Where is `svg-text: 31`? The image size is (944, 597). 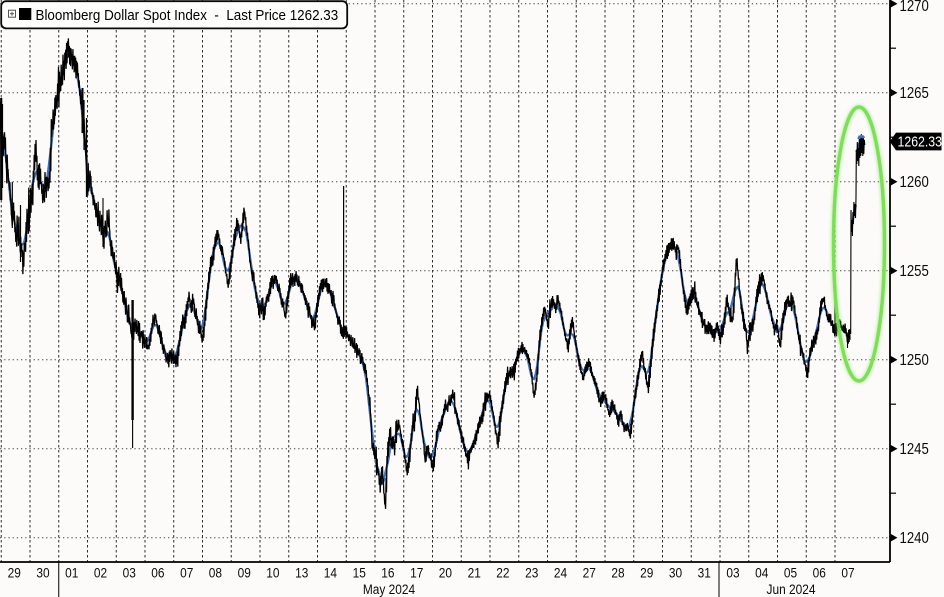 svg-text: 31 is located at coordinates (704, 573).